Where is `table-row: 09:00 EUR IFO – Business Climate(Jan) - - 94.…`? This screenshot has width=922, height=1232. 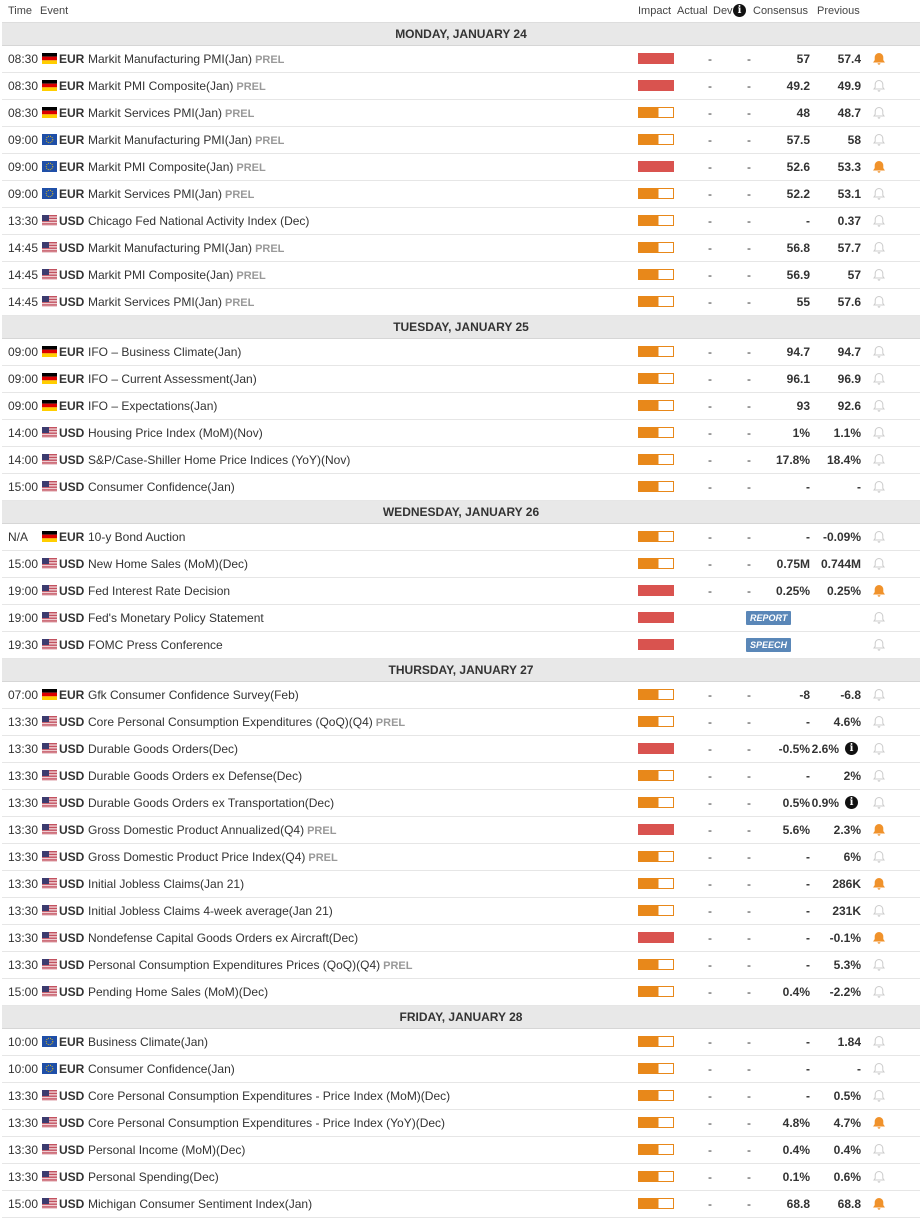
table-row: 09:00 EUR IFO – Business Climate(Jan) - - 94.… is located at coordinates (461, 352).